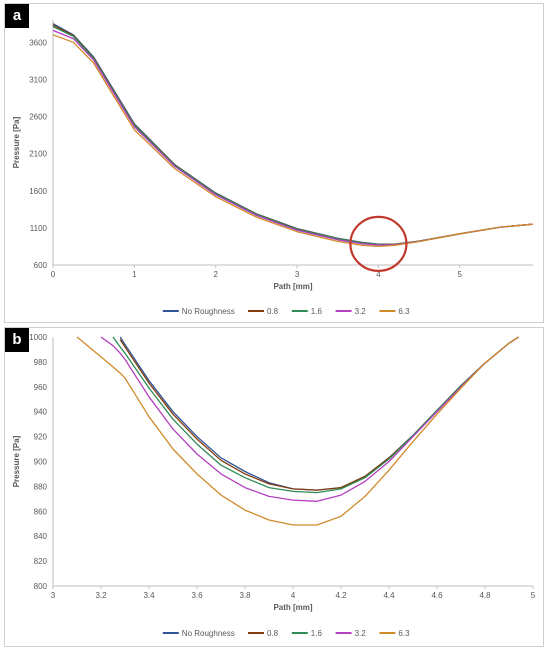 The width and height of the screenshot is (550, 651). What do you see at coordinates (38, 79) in the screenshot?
I see `y-tick-label: 3100` at bounding box center [38, 79].